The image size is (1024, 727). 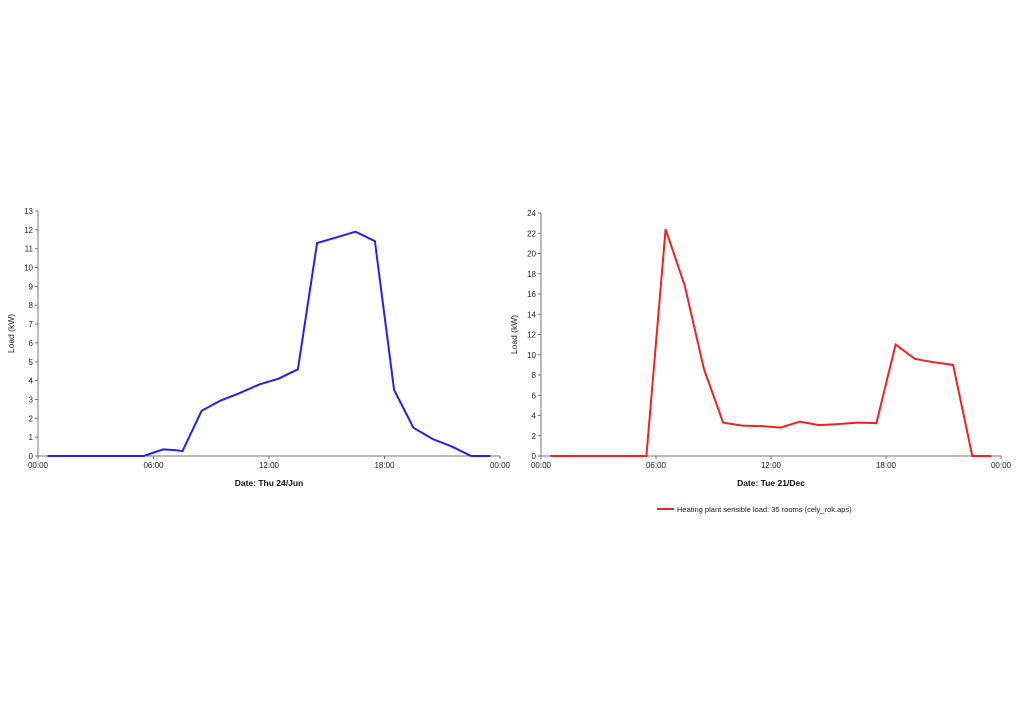 I want to click on y-tick-label: 1, so click(x=31, y=437).